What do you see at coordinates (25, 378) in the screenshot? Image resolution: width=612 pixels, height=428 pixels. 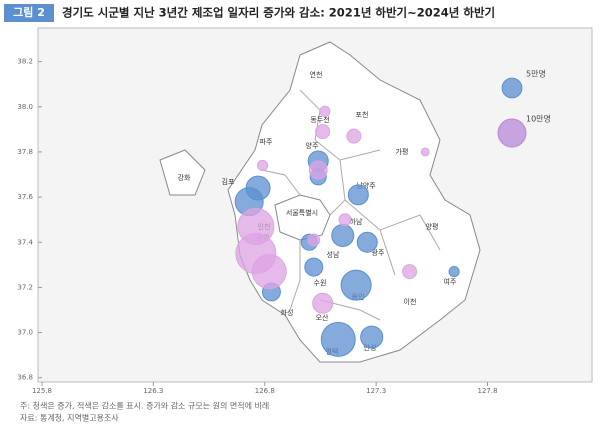 I see `y-tick-label: 36.8` at bounding box center [25, 378].